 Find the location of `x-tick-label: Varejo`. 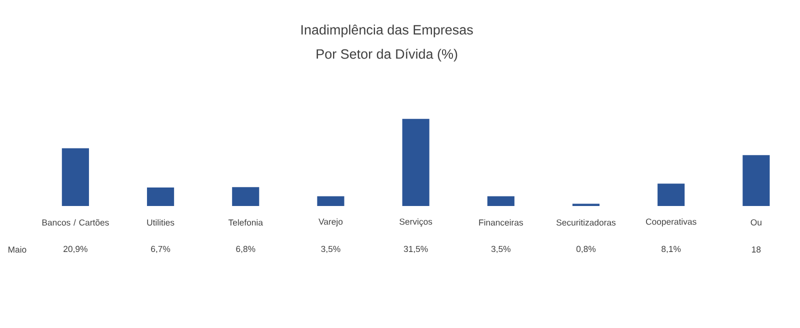

x-tick-label: Varejo is located at coordinates (330, 222).